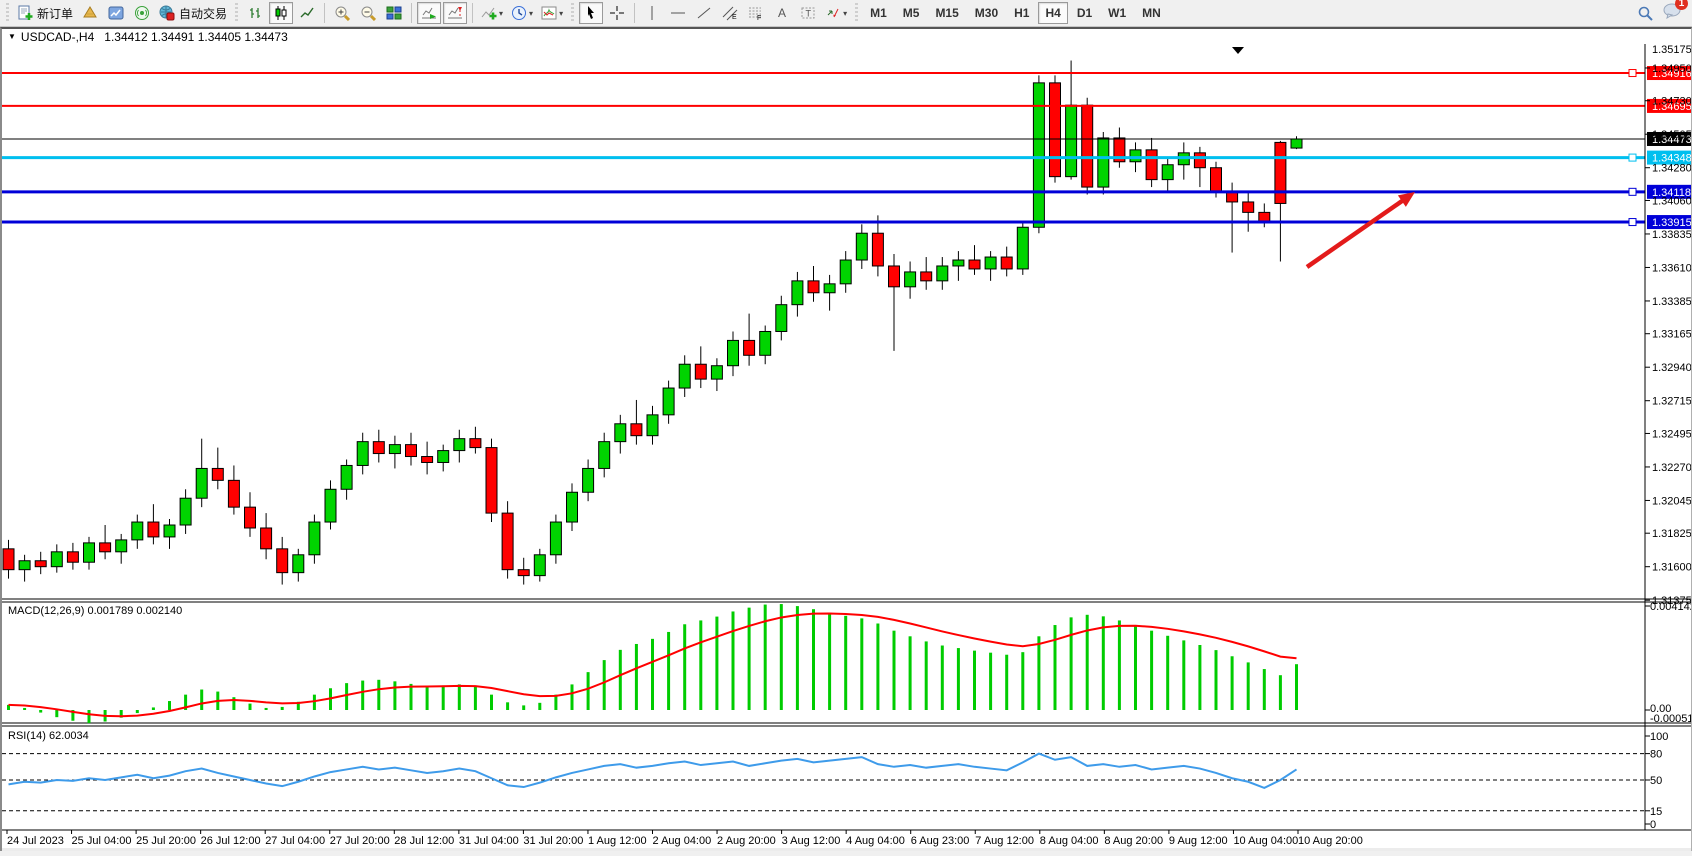 The width and height of the screenshot is (1692, 856). Describe the element at coordinates (55, 13) in the screenshot. I see `new-order-label: 新订单` at that location.